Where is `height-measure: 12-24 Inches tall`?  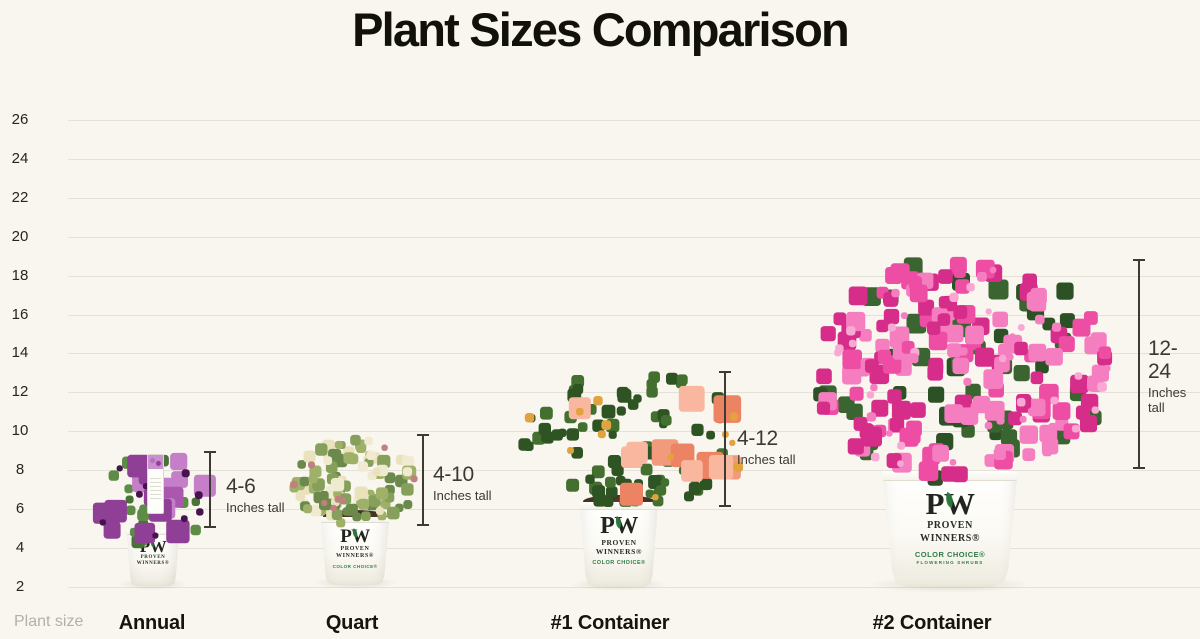
height-measure: 12-24 Inches tall is located at coordinates (1174, 376).